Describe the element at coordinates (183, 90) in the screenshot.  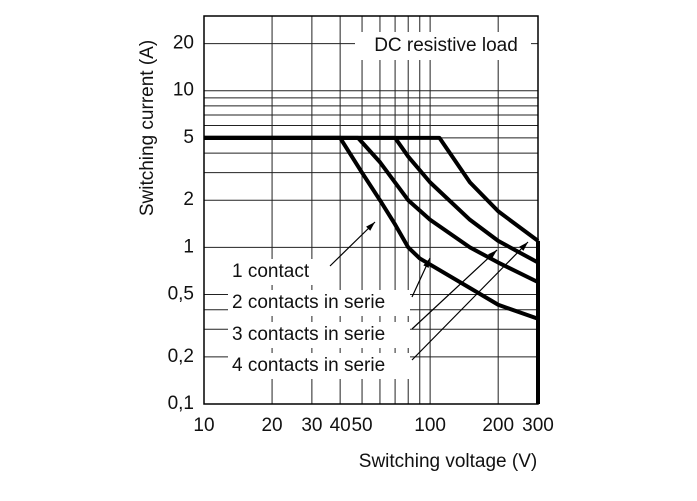
I see `y-tick-label: 10` at that location.